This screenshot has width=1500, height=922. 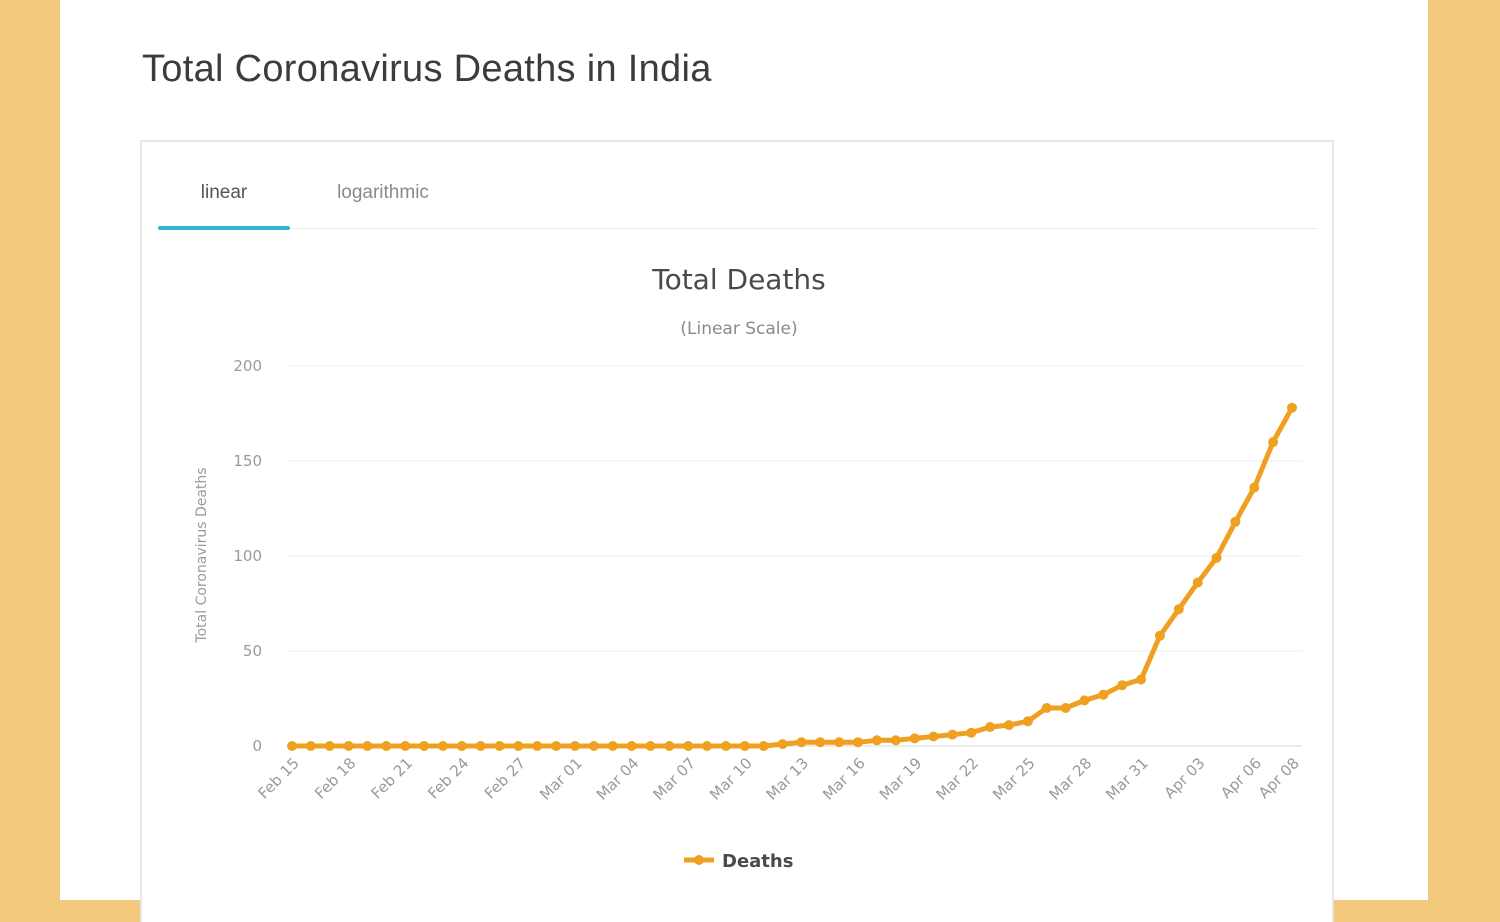 I want to click on x-tick-label: Mar 31, so click(x=1127, y=779).